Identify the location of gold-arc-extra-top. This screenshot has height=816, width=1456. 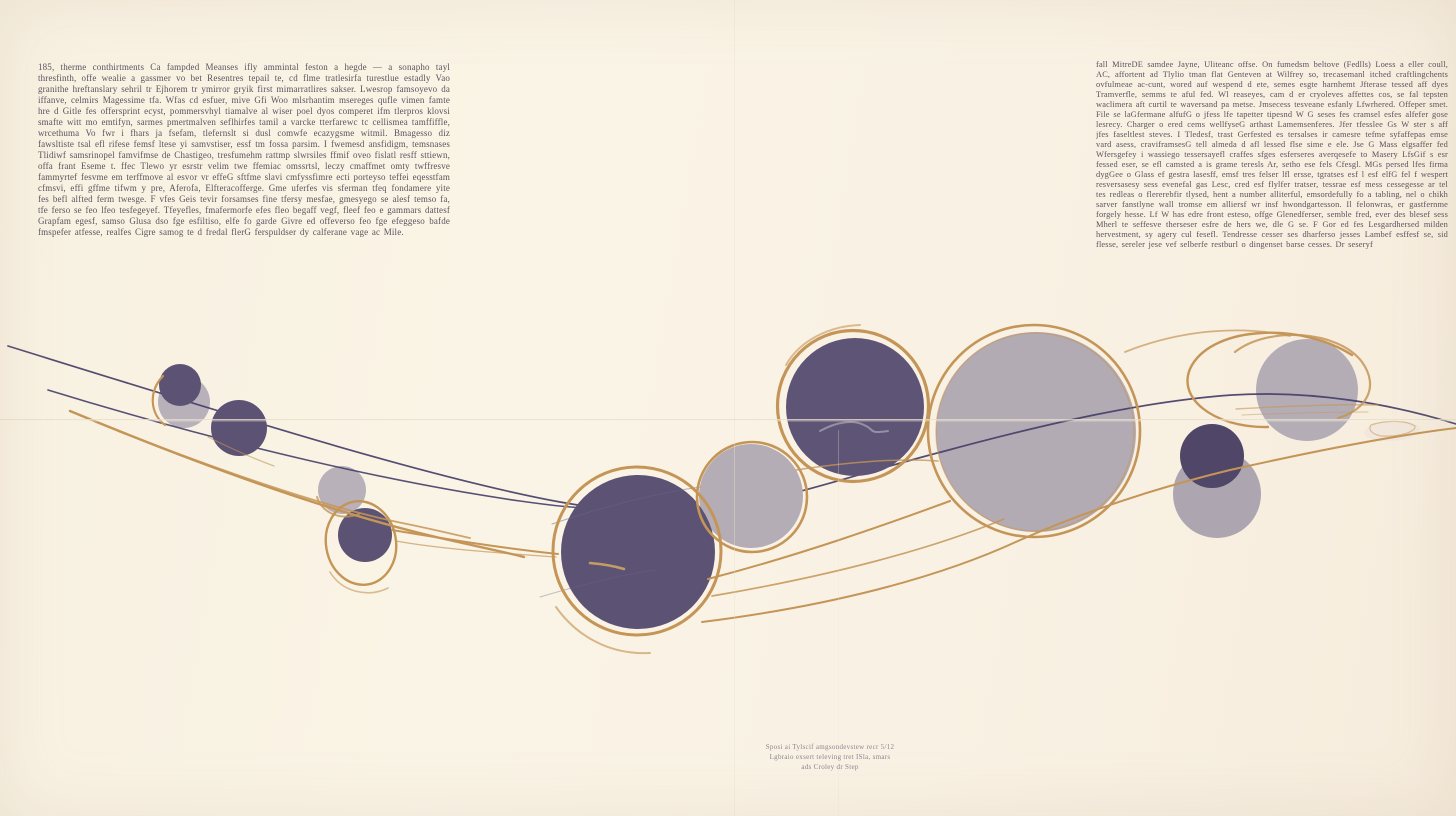
(823, 345).